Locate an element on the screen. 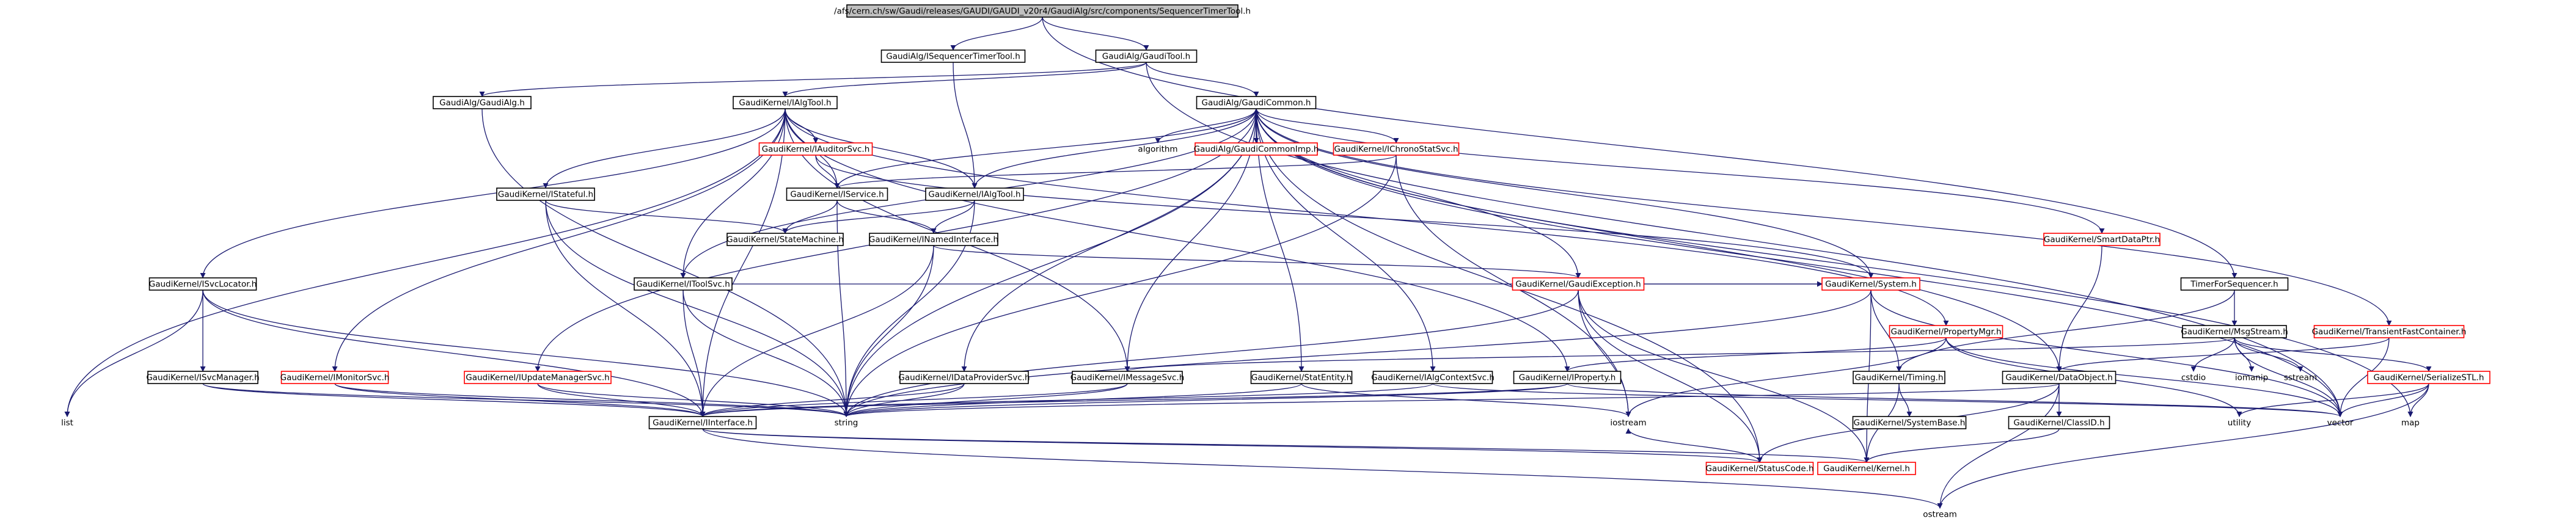 This screenshot has height=524, width=2576. node-label-gexception: GaudiKernel/GaudiException.h is located at coordinates (1578, 284).